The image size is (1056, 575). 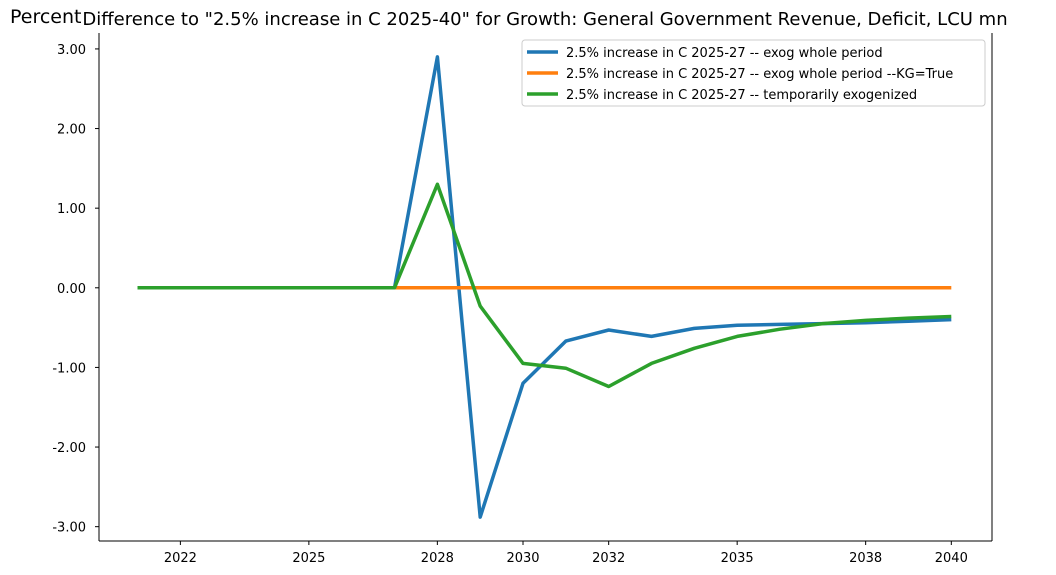 I want to click on y-tick-label: 0.00, so click(x=71, y=289).